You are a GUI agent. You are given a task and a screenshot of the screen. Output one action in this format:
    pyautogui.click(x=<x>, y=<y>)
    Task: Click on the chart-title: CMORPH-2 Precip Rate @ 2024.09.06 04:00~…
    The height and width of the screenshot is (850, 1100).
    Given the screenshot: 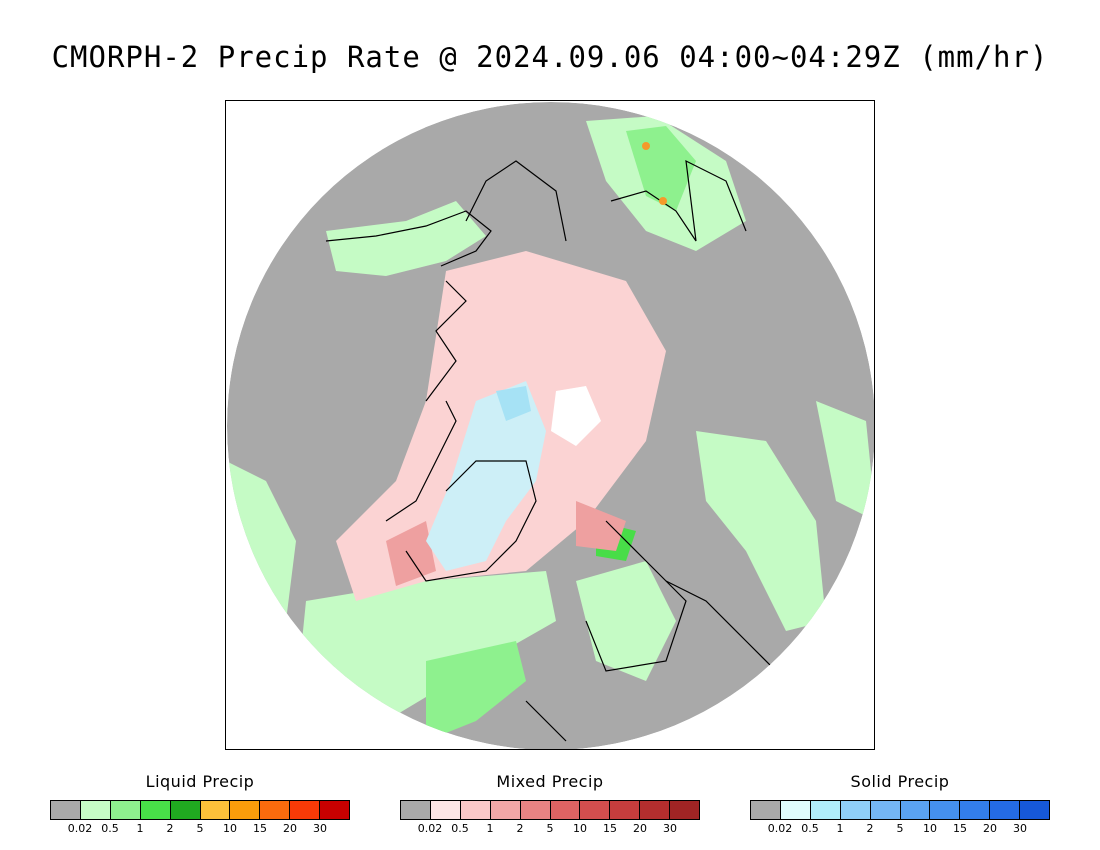 What is the action you would take?
    pyautogui.click(x=550, y=57)
    